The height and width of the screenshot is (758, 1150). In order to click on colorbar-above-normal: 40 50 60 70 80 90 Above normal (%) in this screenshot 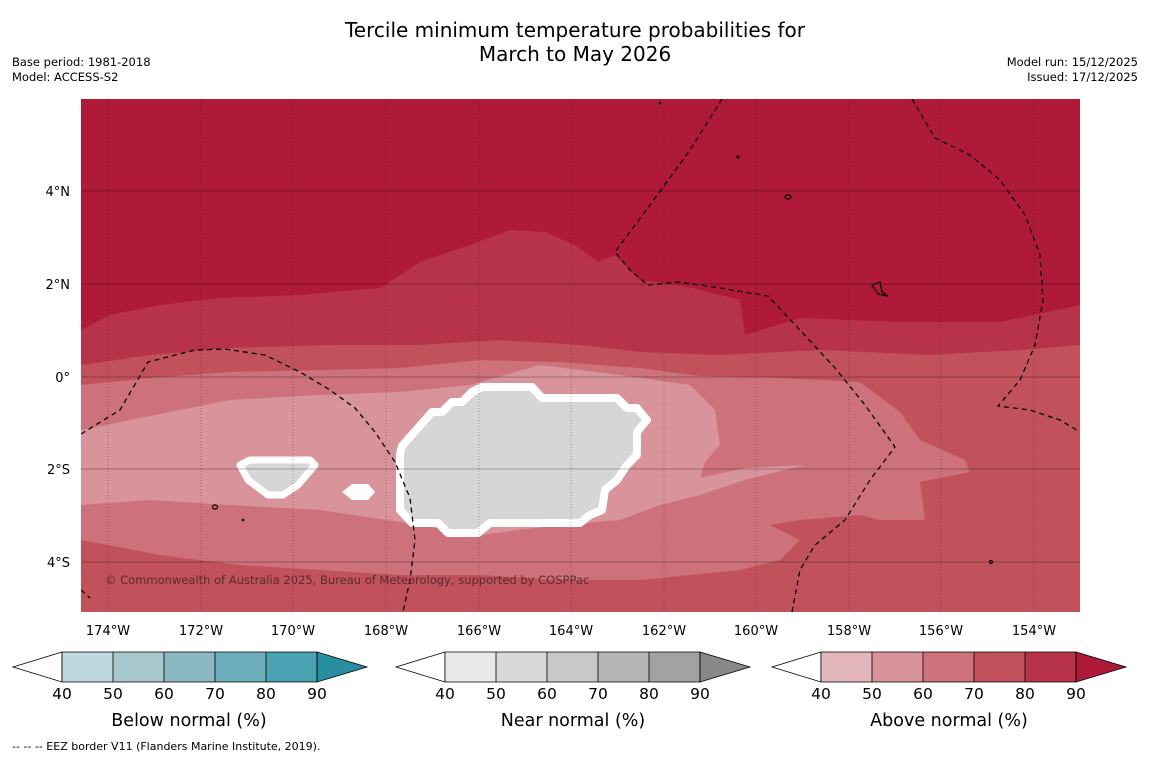, I will do `click(949, 691)`.